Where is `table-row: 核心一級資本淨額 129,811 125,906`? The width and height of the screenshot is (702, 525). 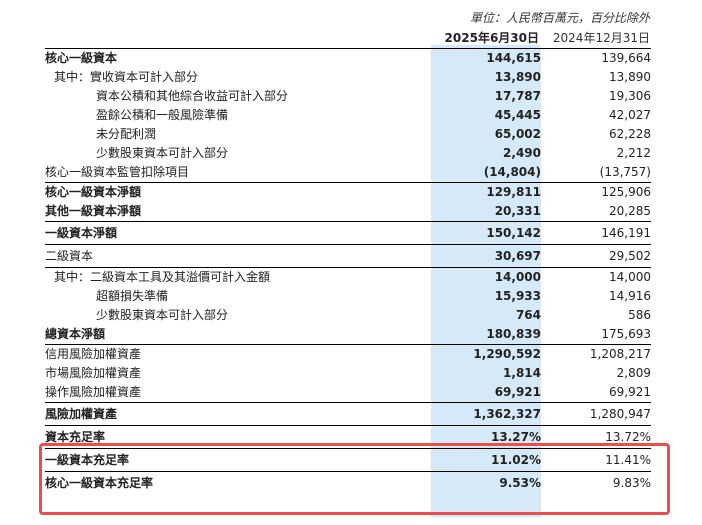
table-row: 核心一級資本淨額 129,811 125,906 is located at coordinates (348, 192).